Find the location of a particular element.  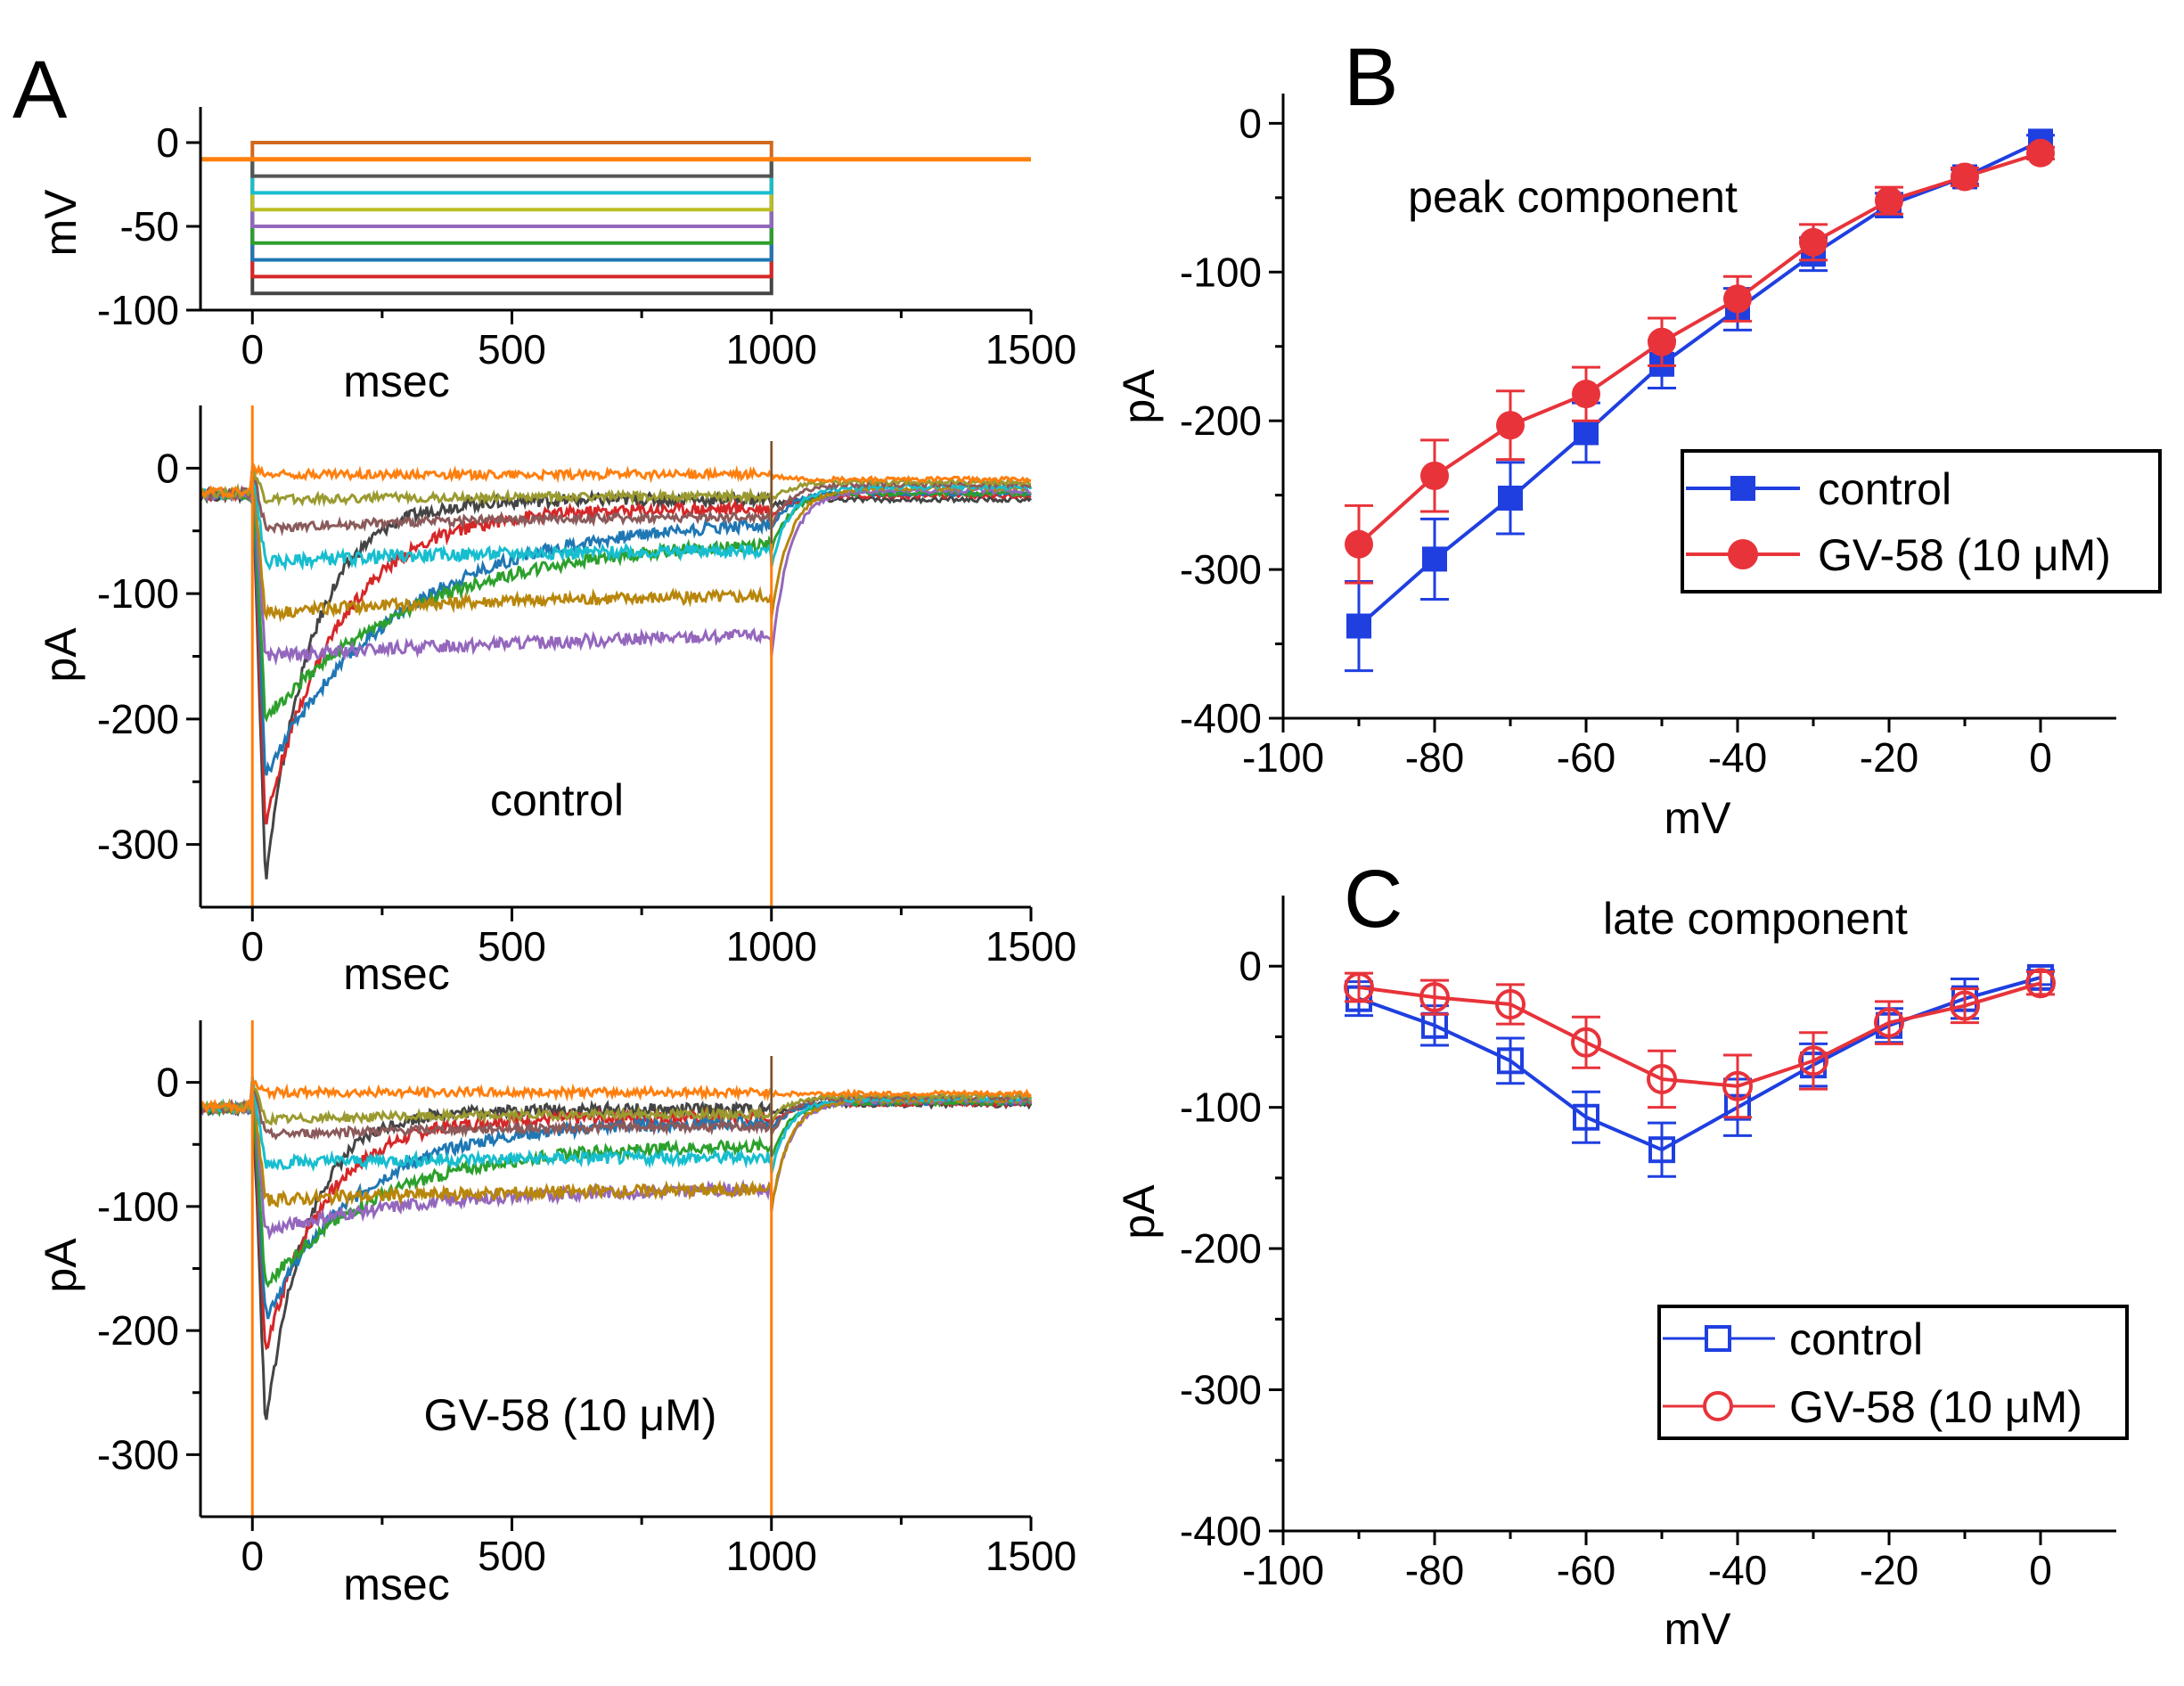

gv58-axes: 0 500 1000 1500 0 -100 -200 -300 is located at coordinates (586, 1299).